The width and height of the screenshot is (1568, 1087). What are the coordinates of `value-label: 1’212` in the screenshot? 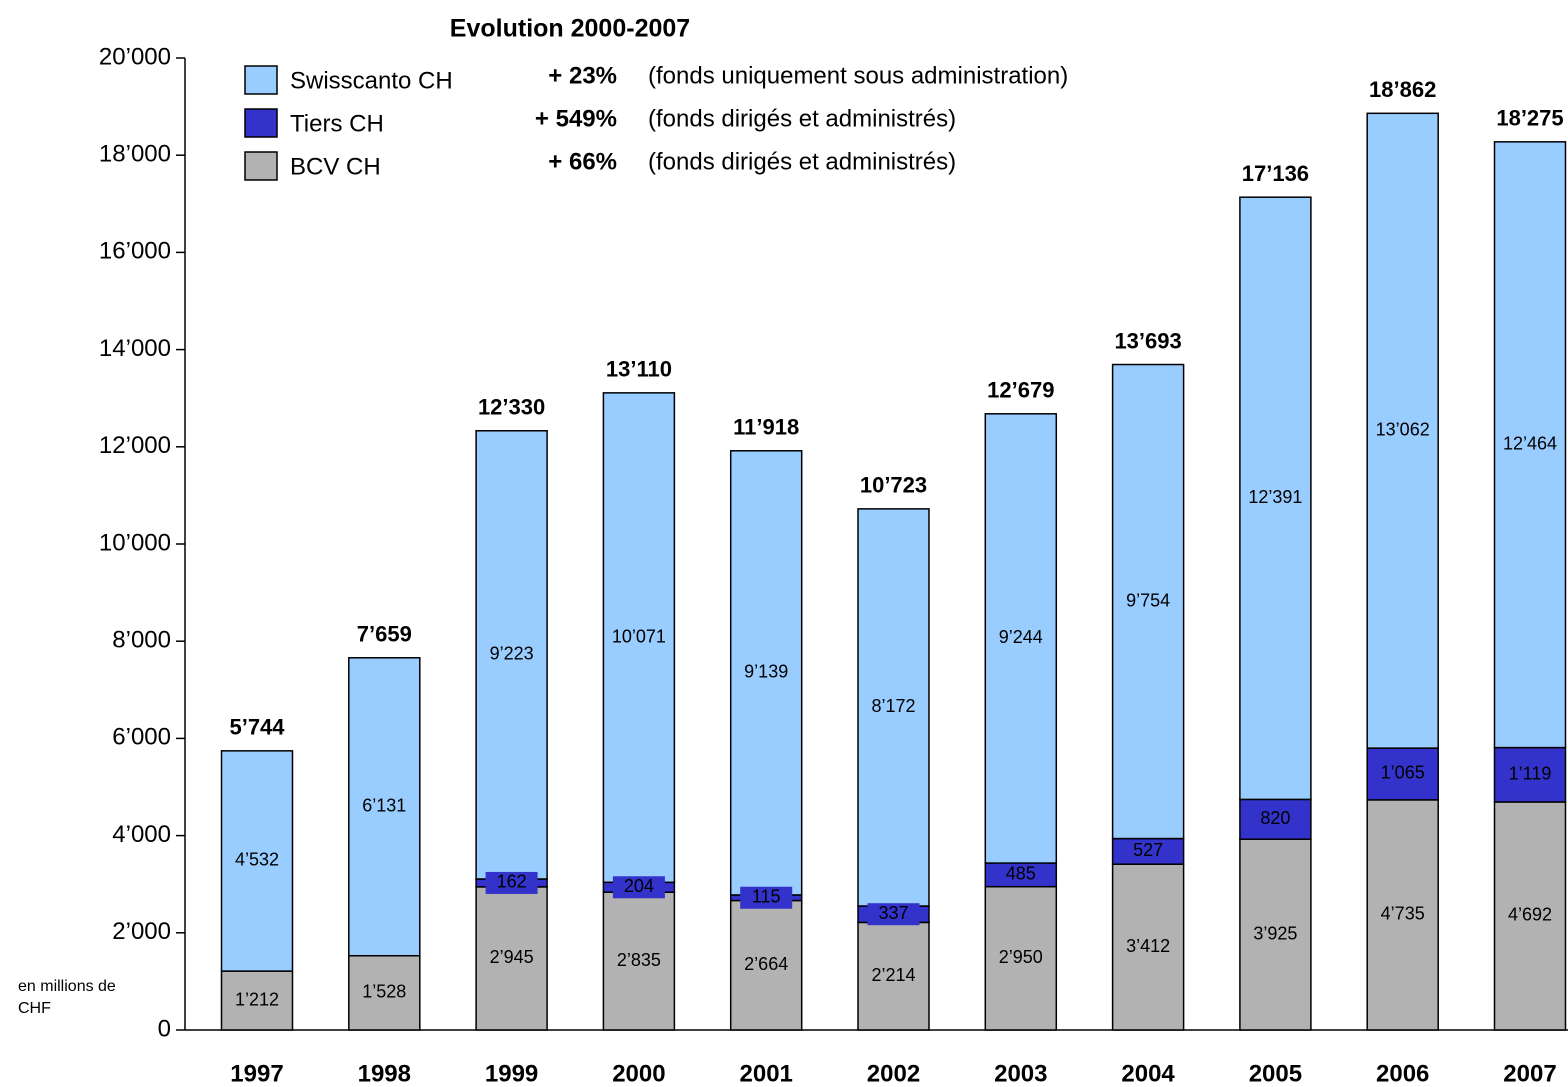 It's located at (257, 999).